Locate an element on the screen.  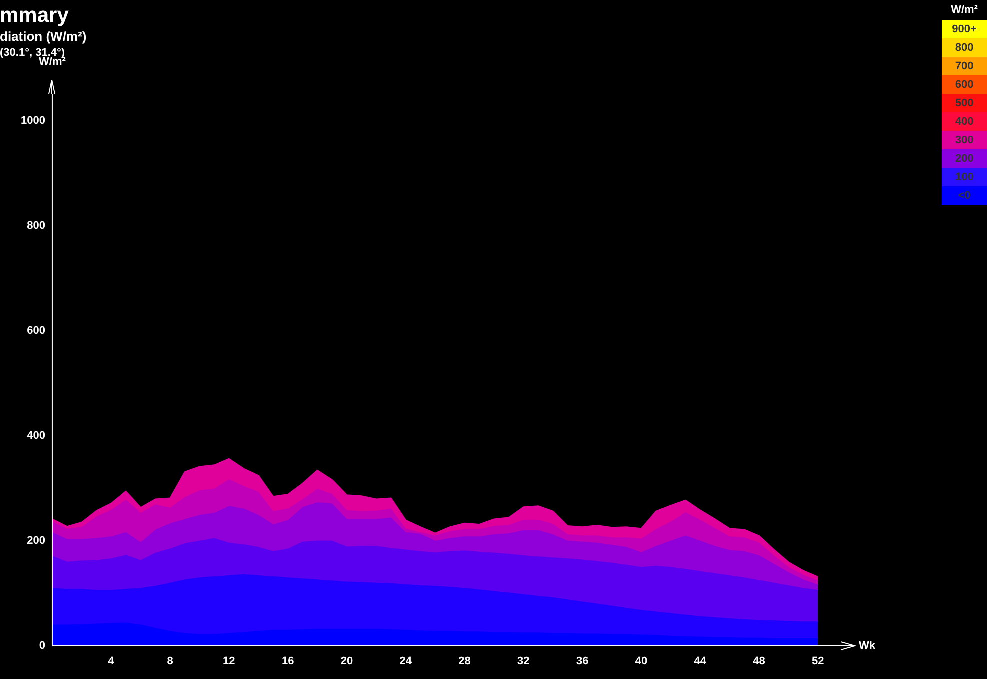
color-bar-label: <0 is located at coordinates (964, 196).